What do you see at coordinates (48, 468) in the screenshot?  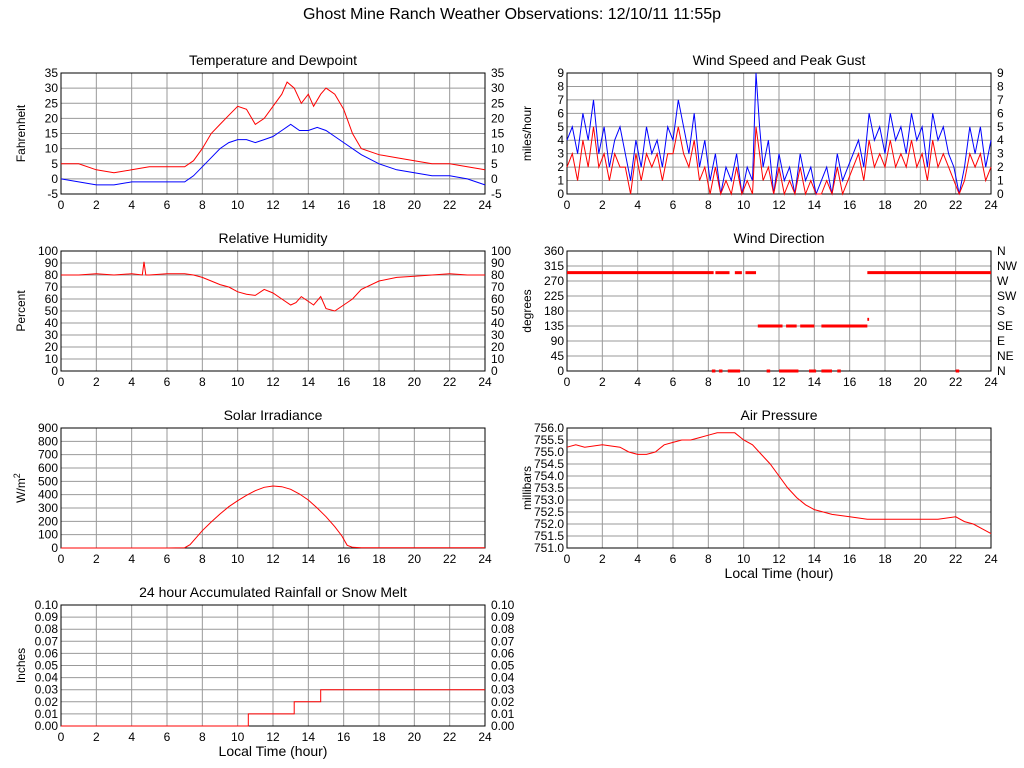 I see `y-tick-label: 600` at bounding box center [48, 468].